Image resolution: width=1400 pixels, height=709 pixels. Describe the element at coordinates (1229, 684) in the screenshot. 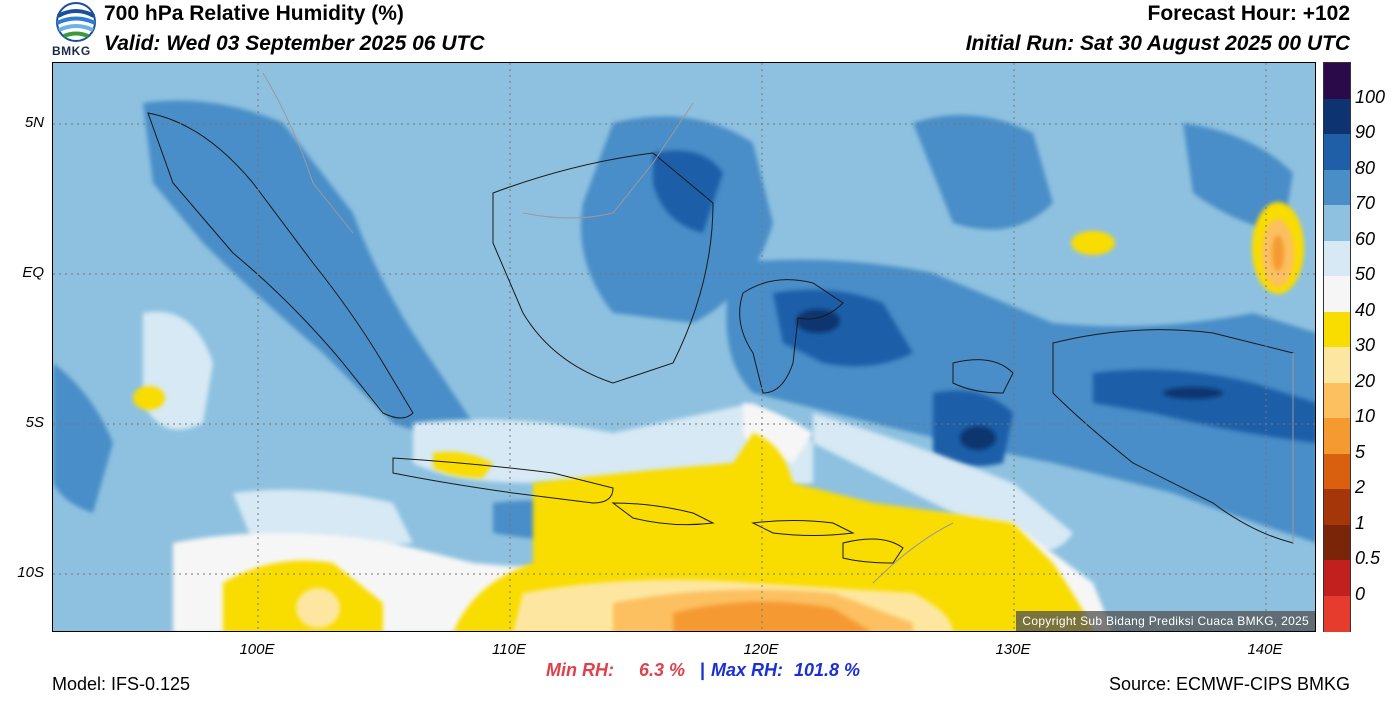

I see `source-info: Source: ECMWF-CIPS BMKG` at that location.